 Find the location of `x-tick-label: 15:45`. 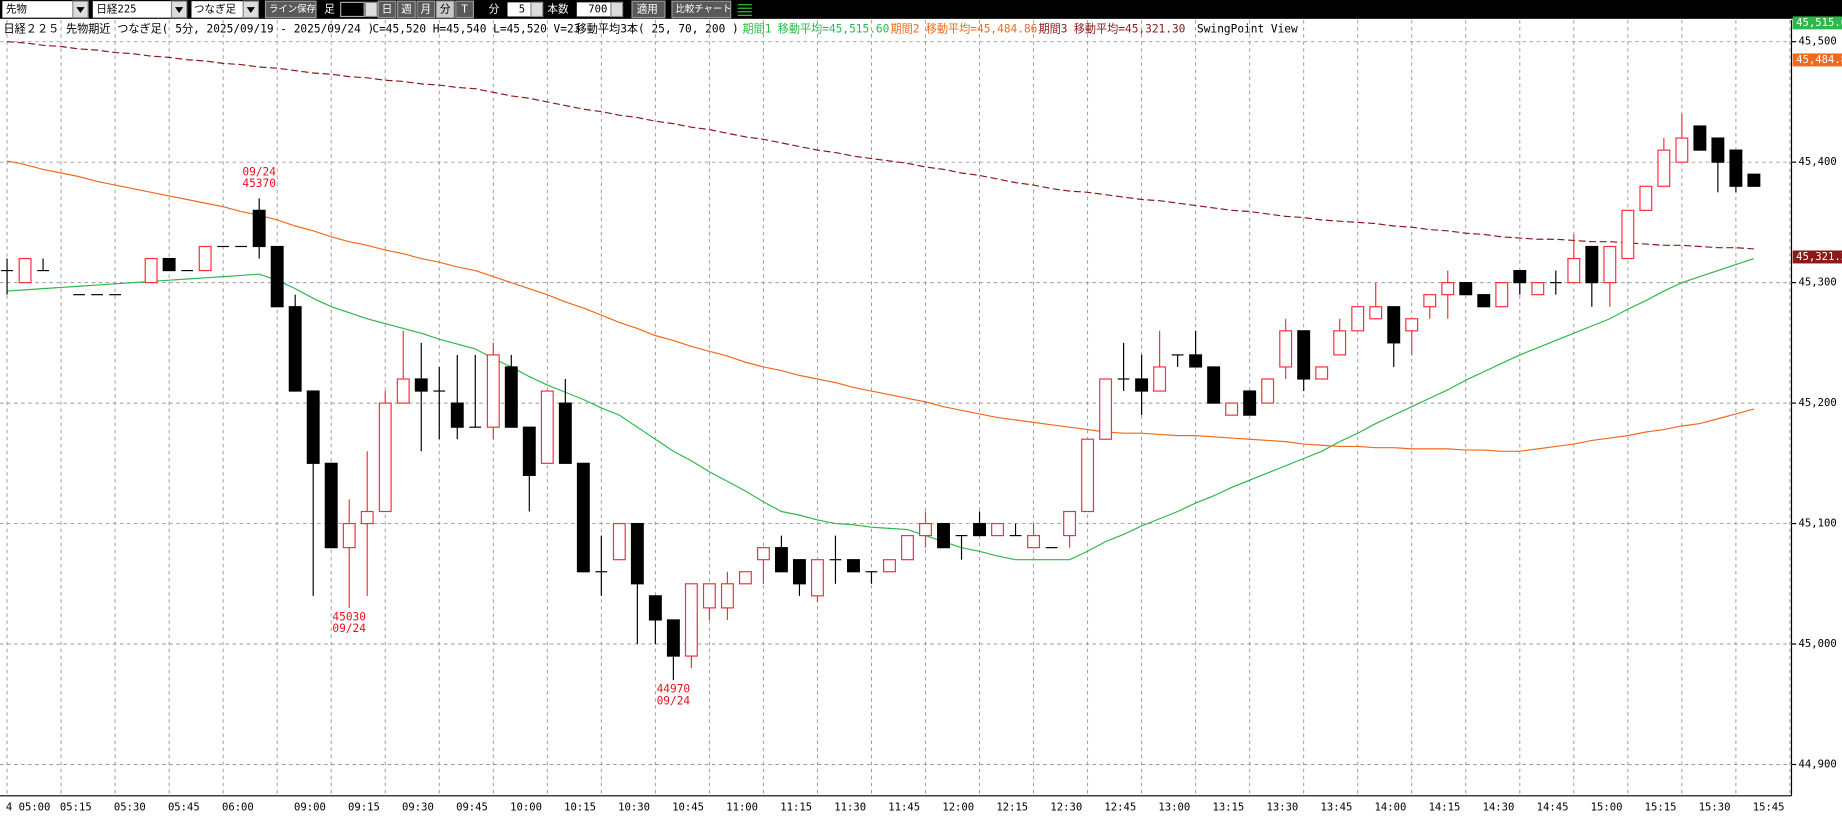

x-tick-label: 15:45 is located at coordinates (1769, 808).